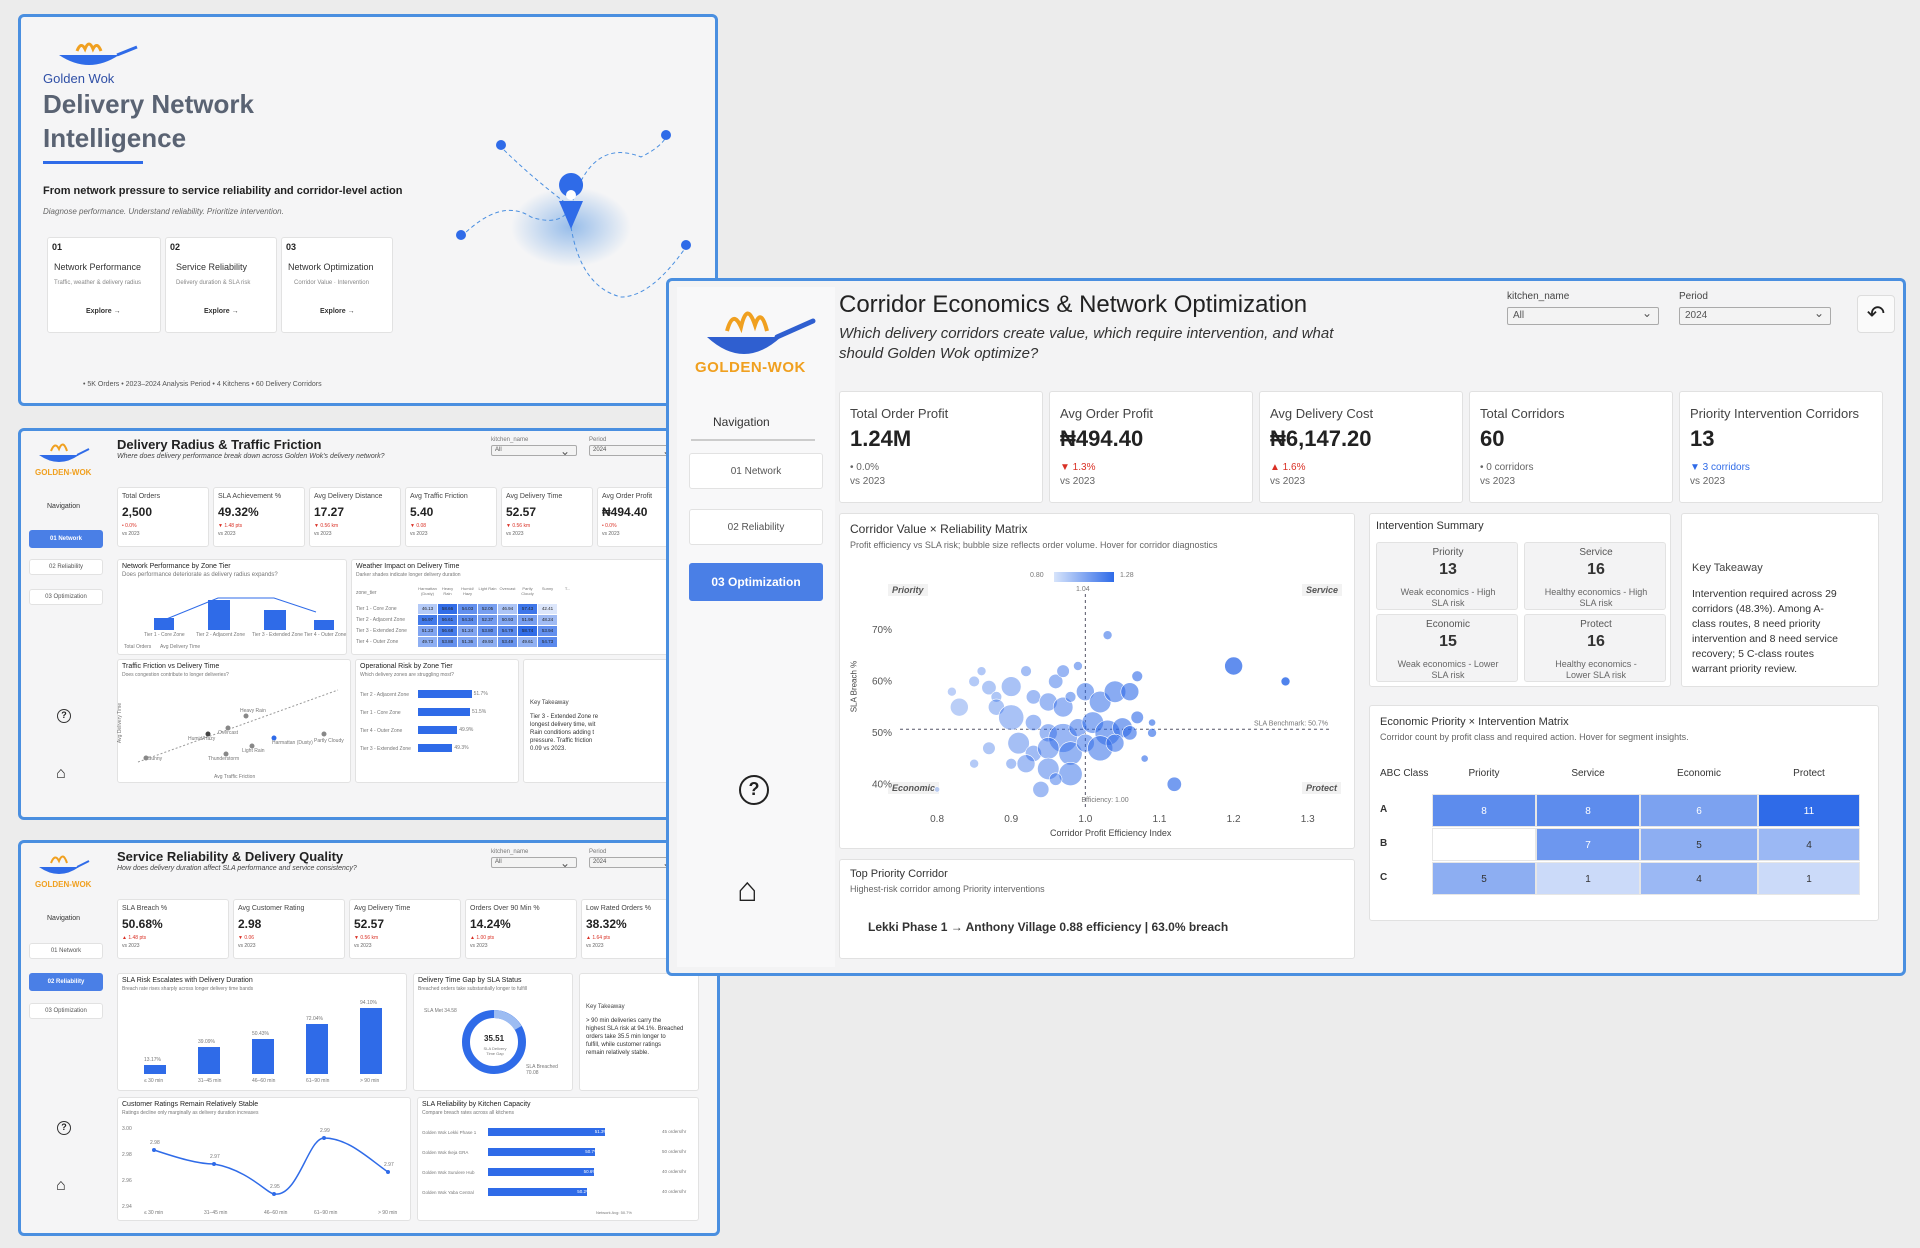  I want to click on econ-col-header: Economic, so click(1699, 773).